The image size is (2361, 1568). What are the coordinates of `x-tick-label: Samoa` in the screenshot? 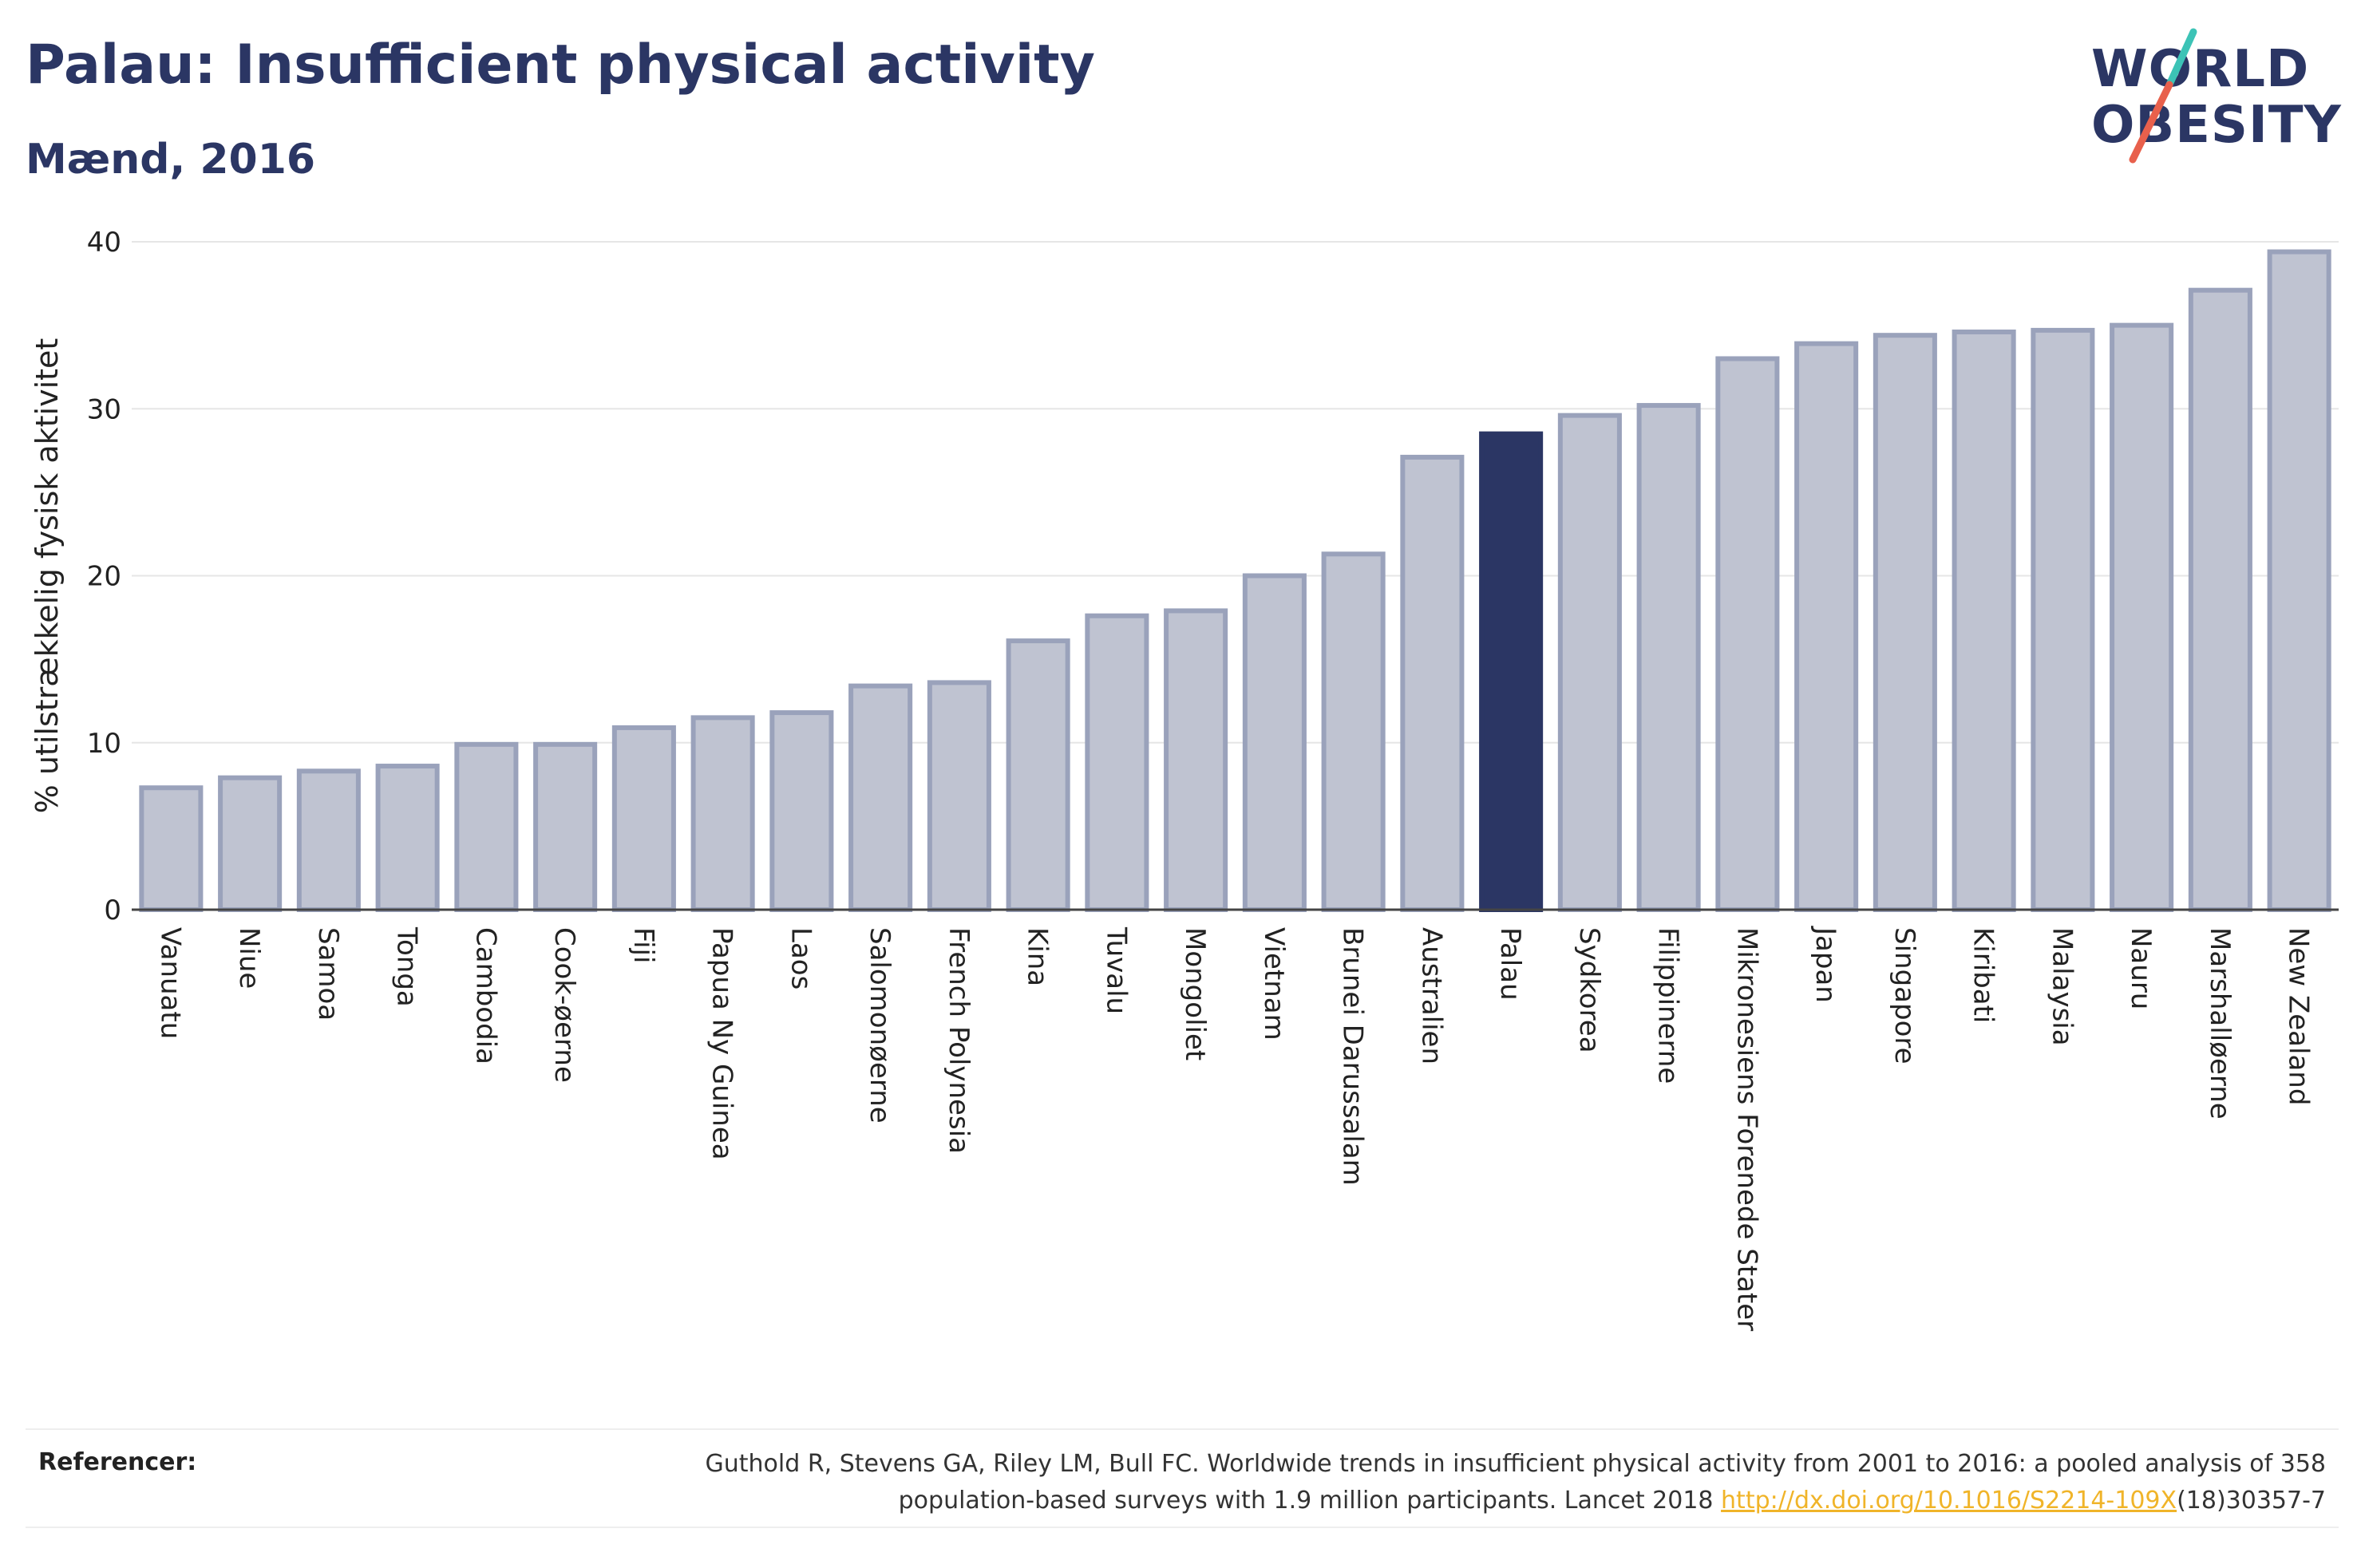 It's located at (328, 974).